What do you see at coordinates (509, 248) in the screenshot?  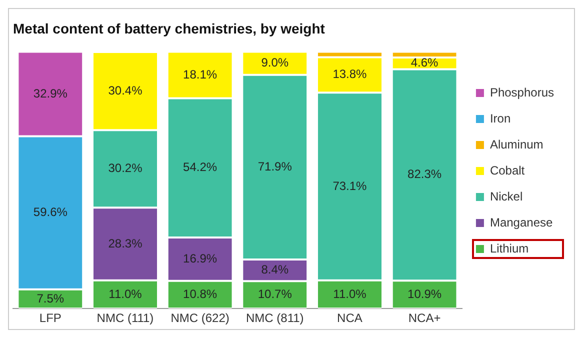 I see `legend-label: Lithium` at bounding box center [509, 248].